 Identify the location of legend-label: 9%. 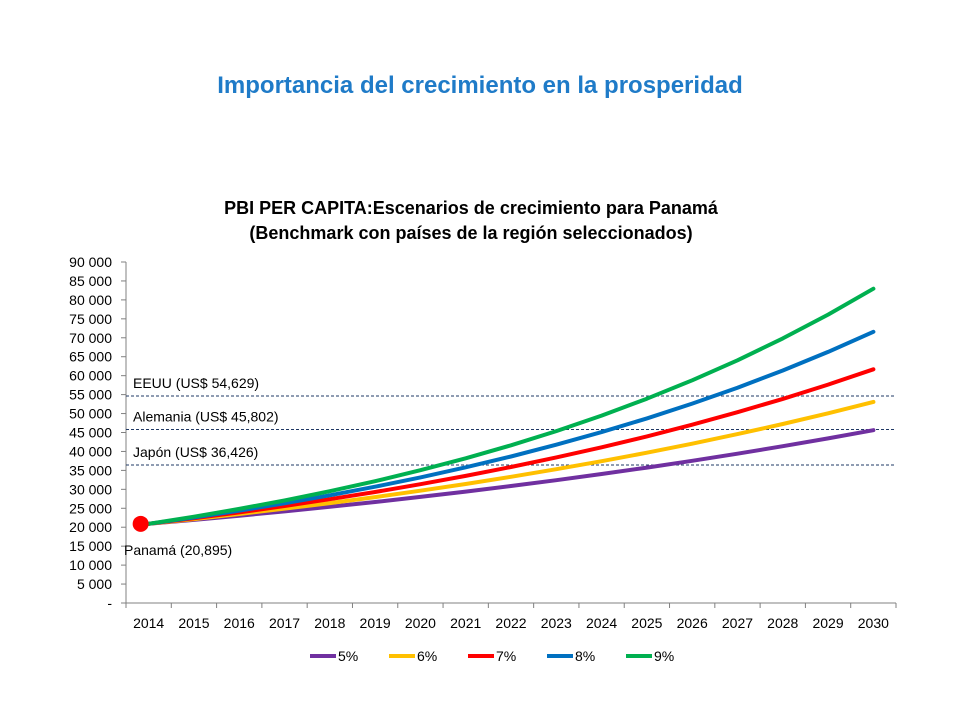
(664, 656).